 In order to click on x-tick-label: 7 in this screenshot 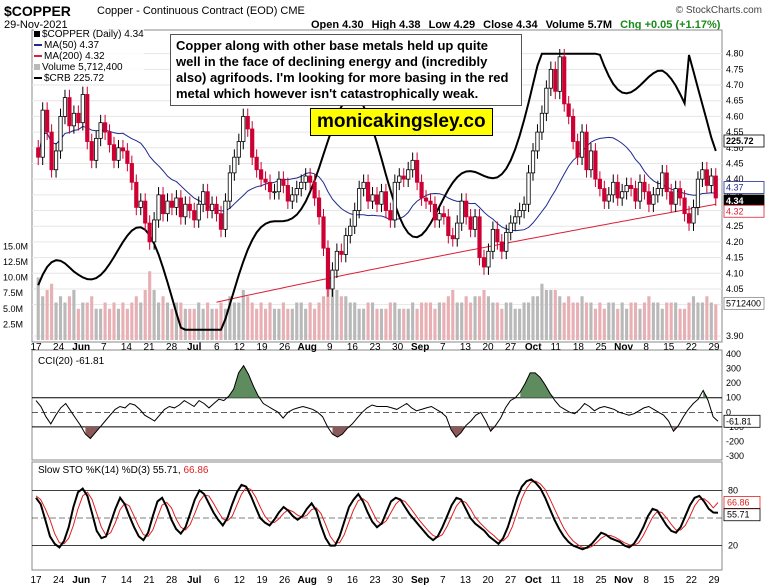, I will do `click(104, 347)`.